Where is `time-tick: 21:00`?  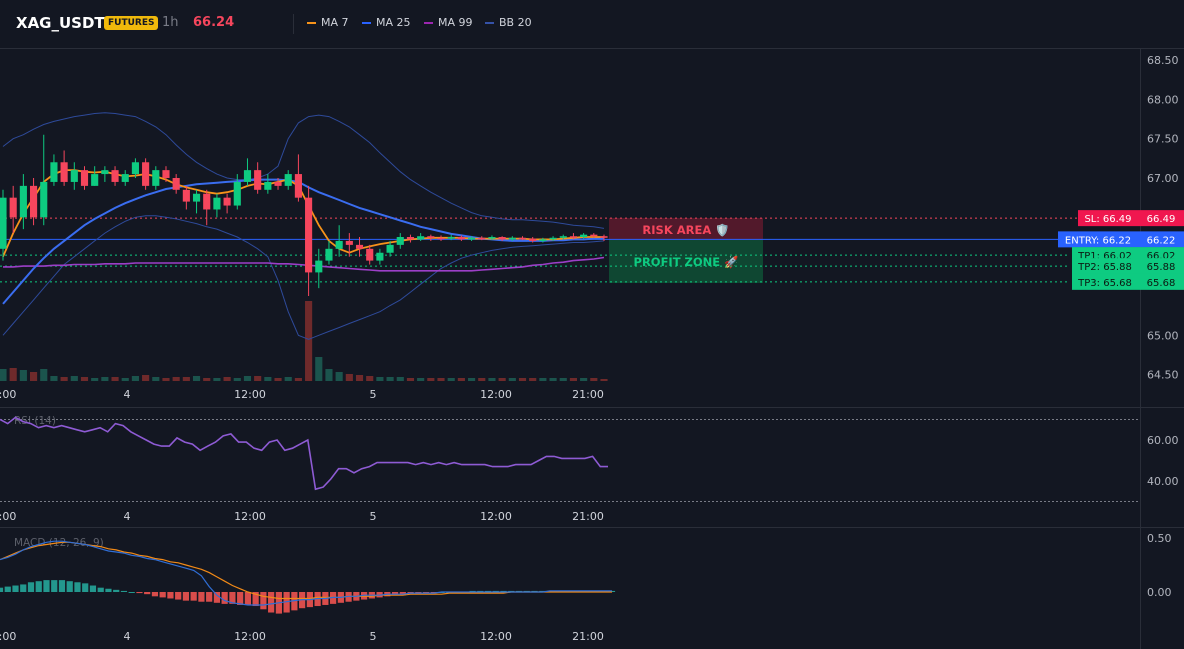 time-tick: 21:00 is located at coordinates (588, 636).